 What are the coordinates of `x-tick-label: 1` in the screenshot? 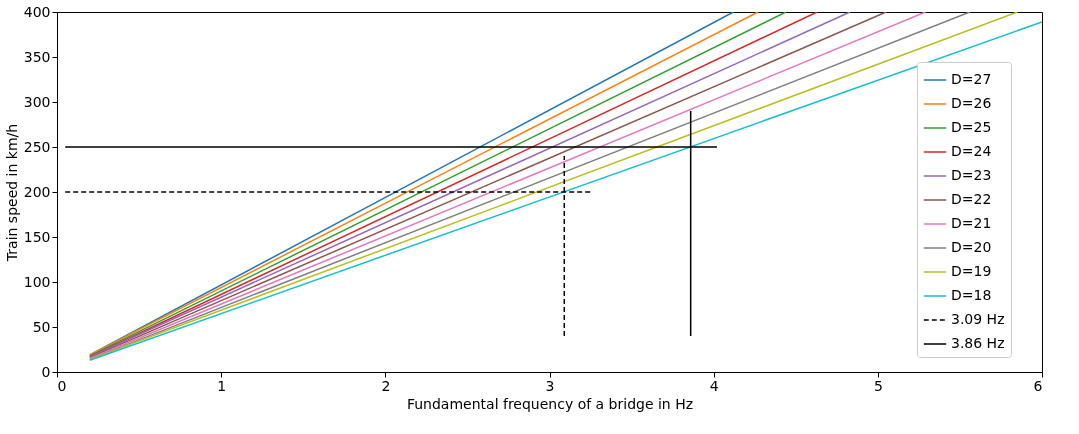 It's located at (222, 385).